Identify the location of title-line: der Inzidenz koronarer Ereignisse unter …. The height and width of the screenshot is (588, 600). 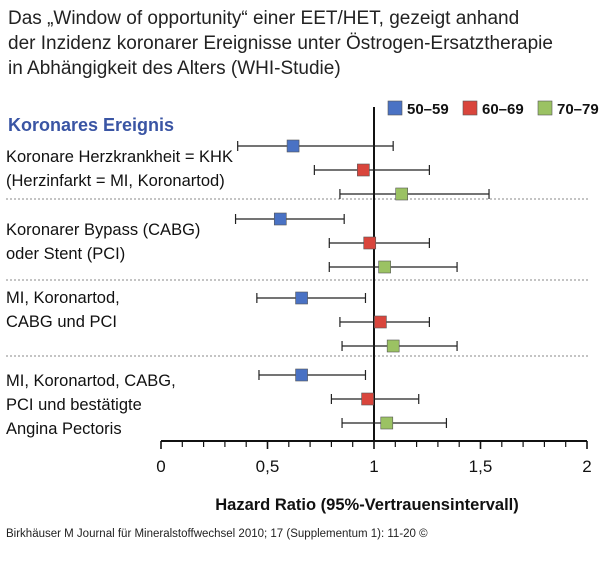
(280, 43).